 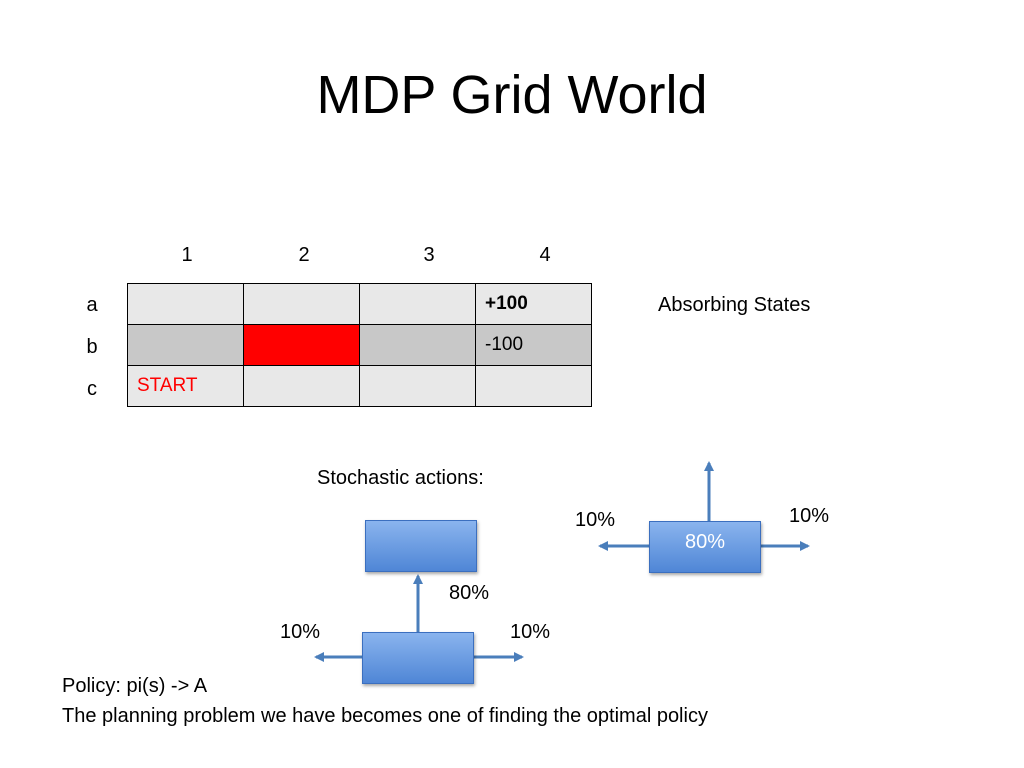 I want to click on target-state-box, so click(x=421, y=546).